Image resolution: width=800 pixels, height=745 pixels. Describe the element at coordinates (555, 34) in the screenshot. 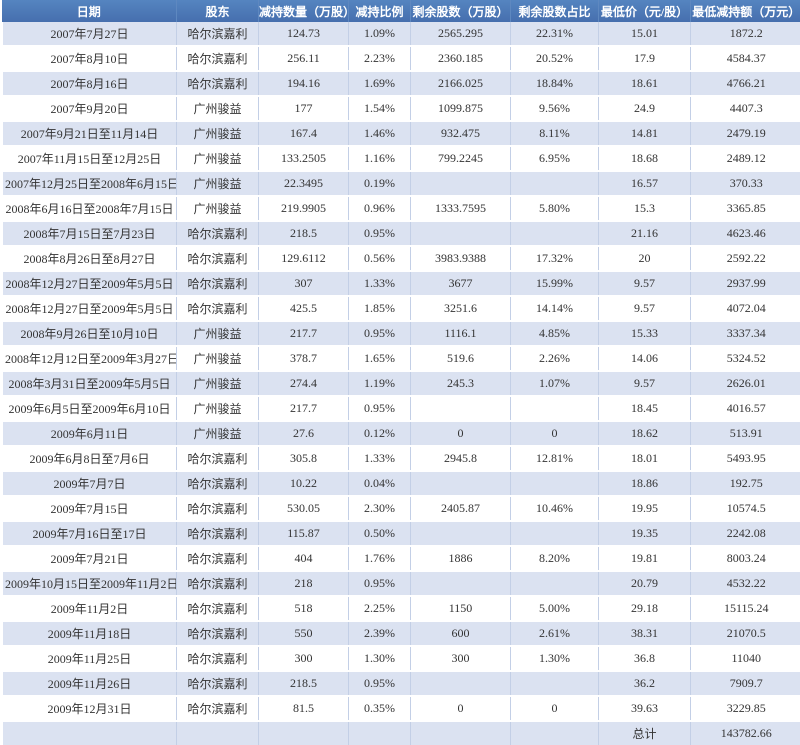

I see `cell: 22.31%` at that location.